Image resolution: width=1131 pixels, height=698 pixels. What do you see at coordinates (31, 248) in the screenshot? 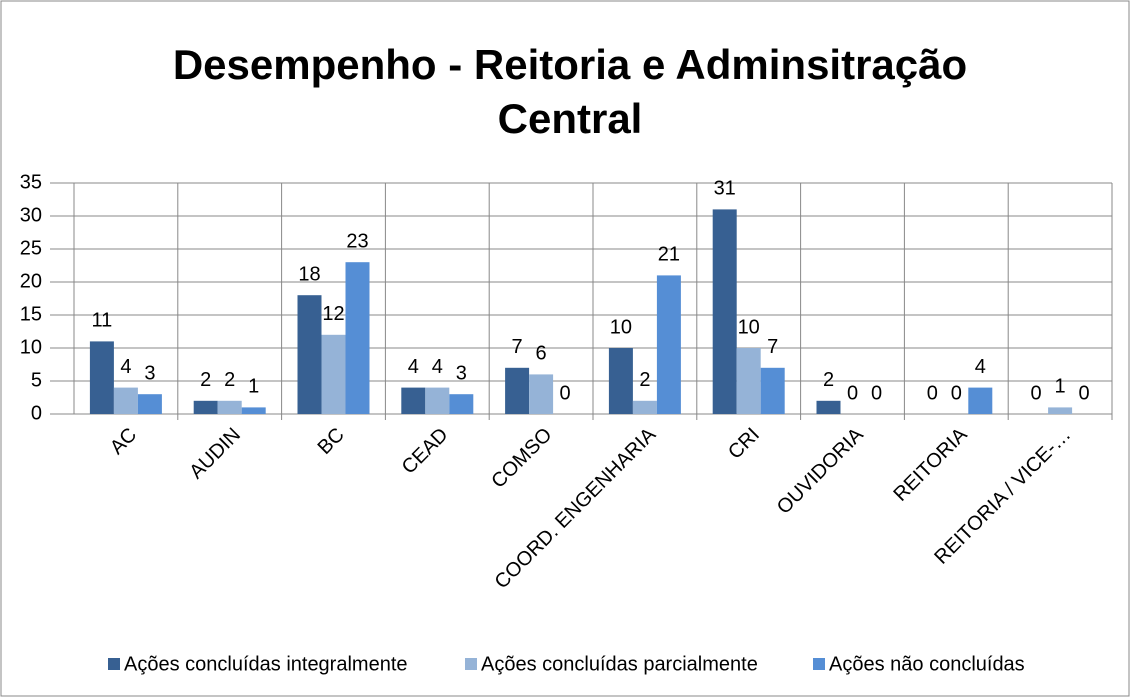
I see `y-tick-label: 25` at bounding box center [31, 248].